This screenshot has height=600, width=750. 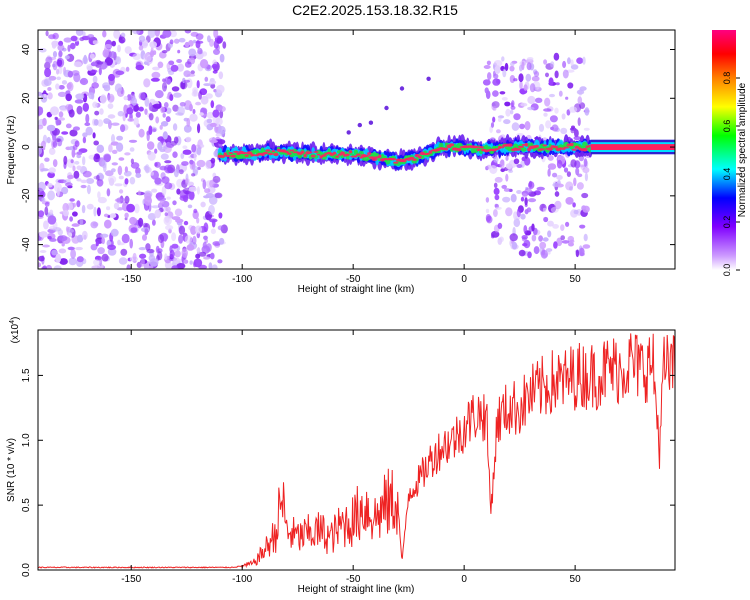 I want to click on y-tick-label: 1.0, so click(x=26, y=440).